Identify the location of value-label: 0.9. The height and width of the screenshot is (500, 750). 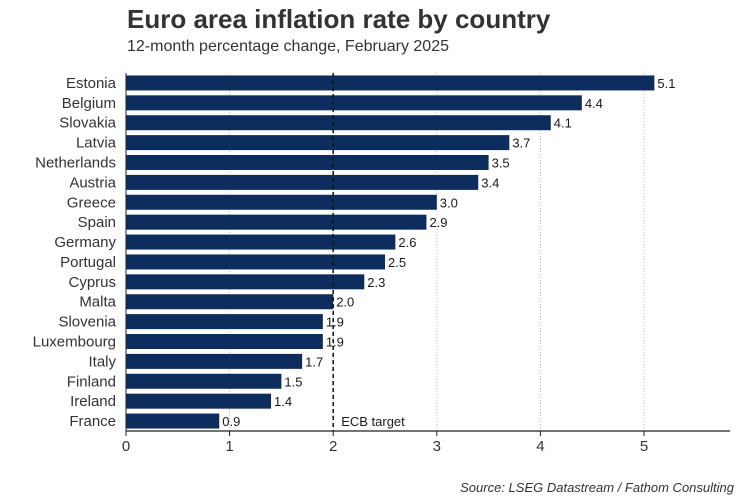
(231, 421).